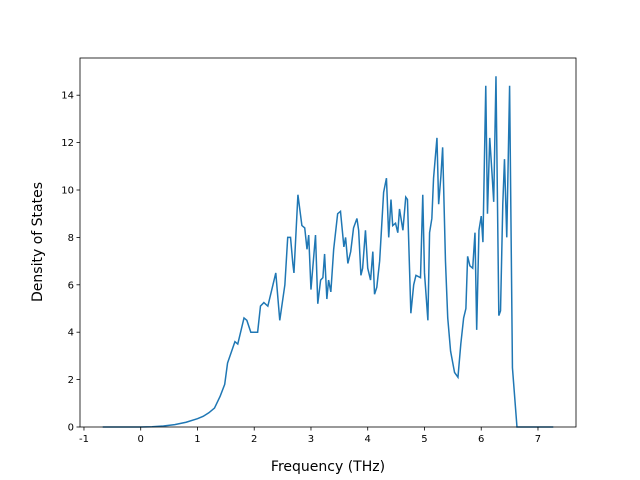  Describe the element at coordinates (311, 439) in the screenshot. I see `x-tick-label: 3` at that location.